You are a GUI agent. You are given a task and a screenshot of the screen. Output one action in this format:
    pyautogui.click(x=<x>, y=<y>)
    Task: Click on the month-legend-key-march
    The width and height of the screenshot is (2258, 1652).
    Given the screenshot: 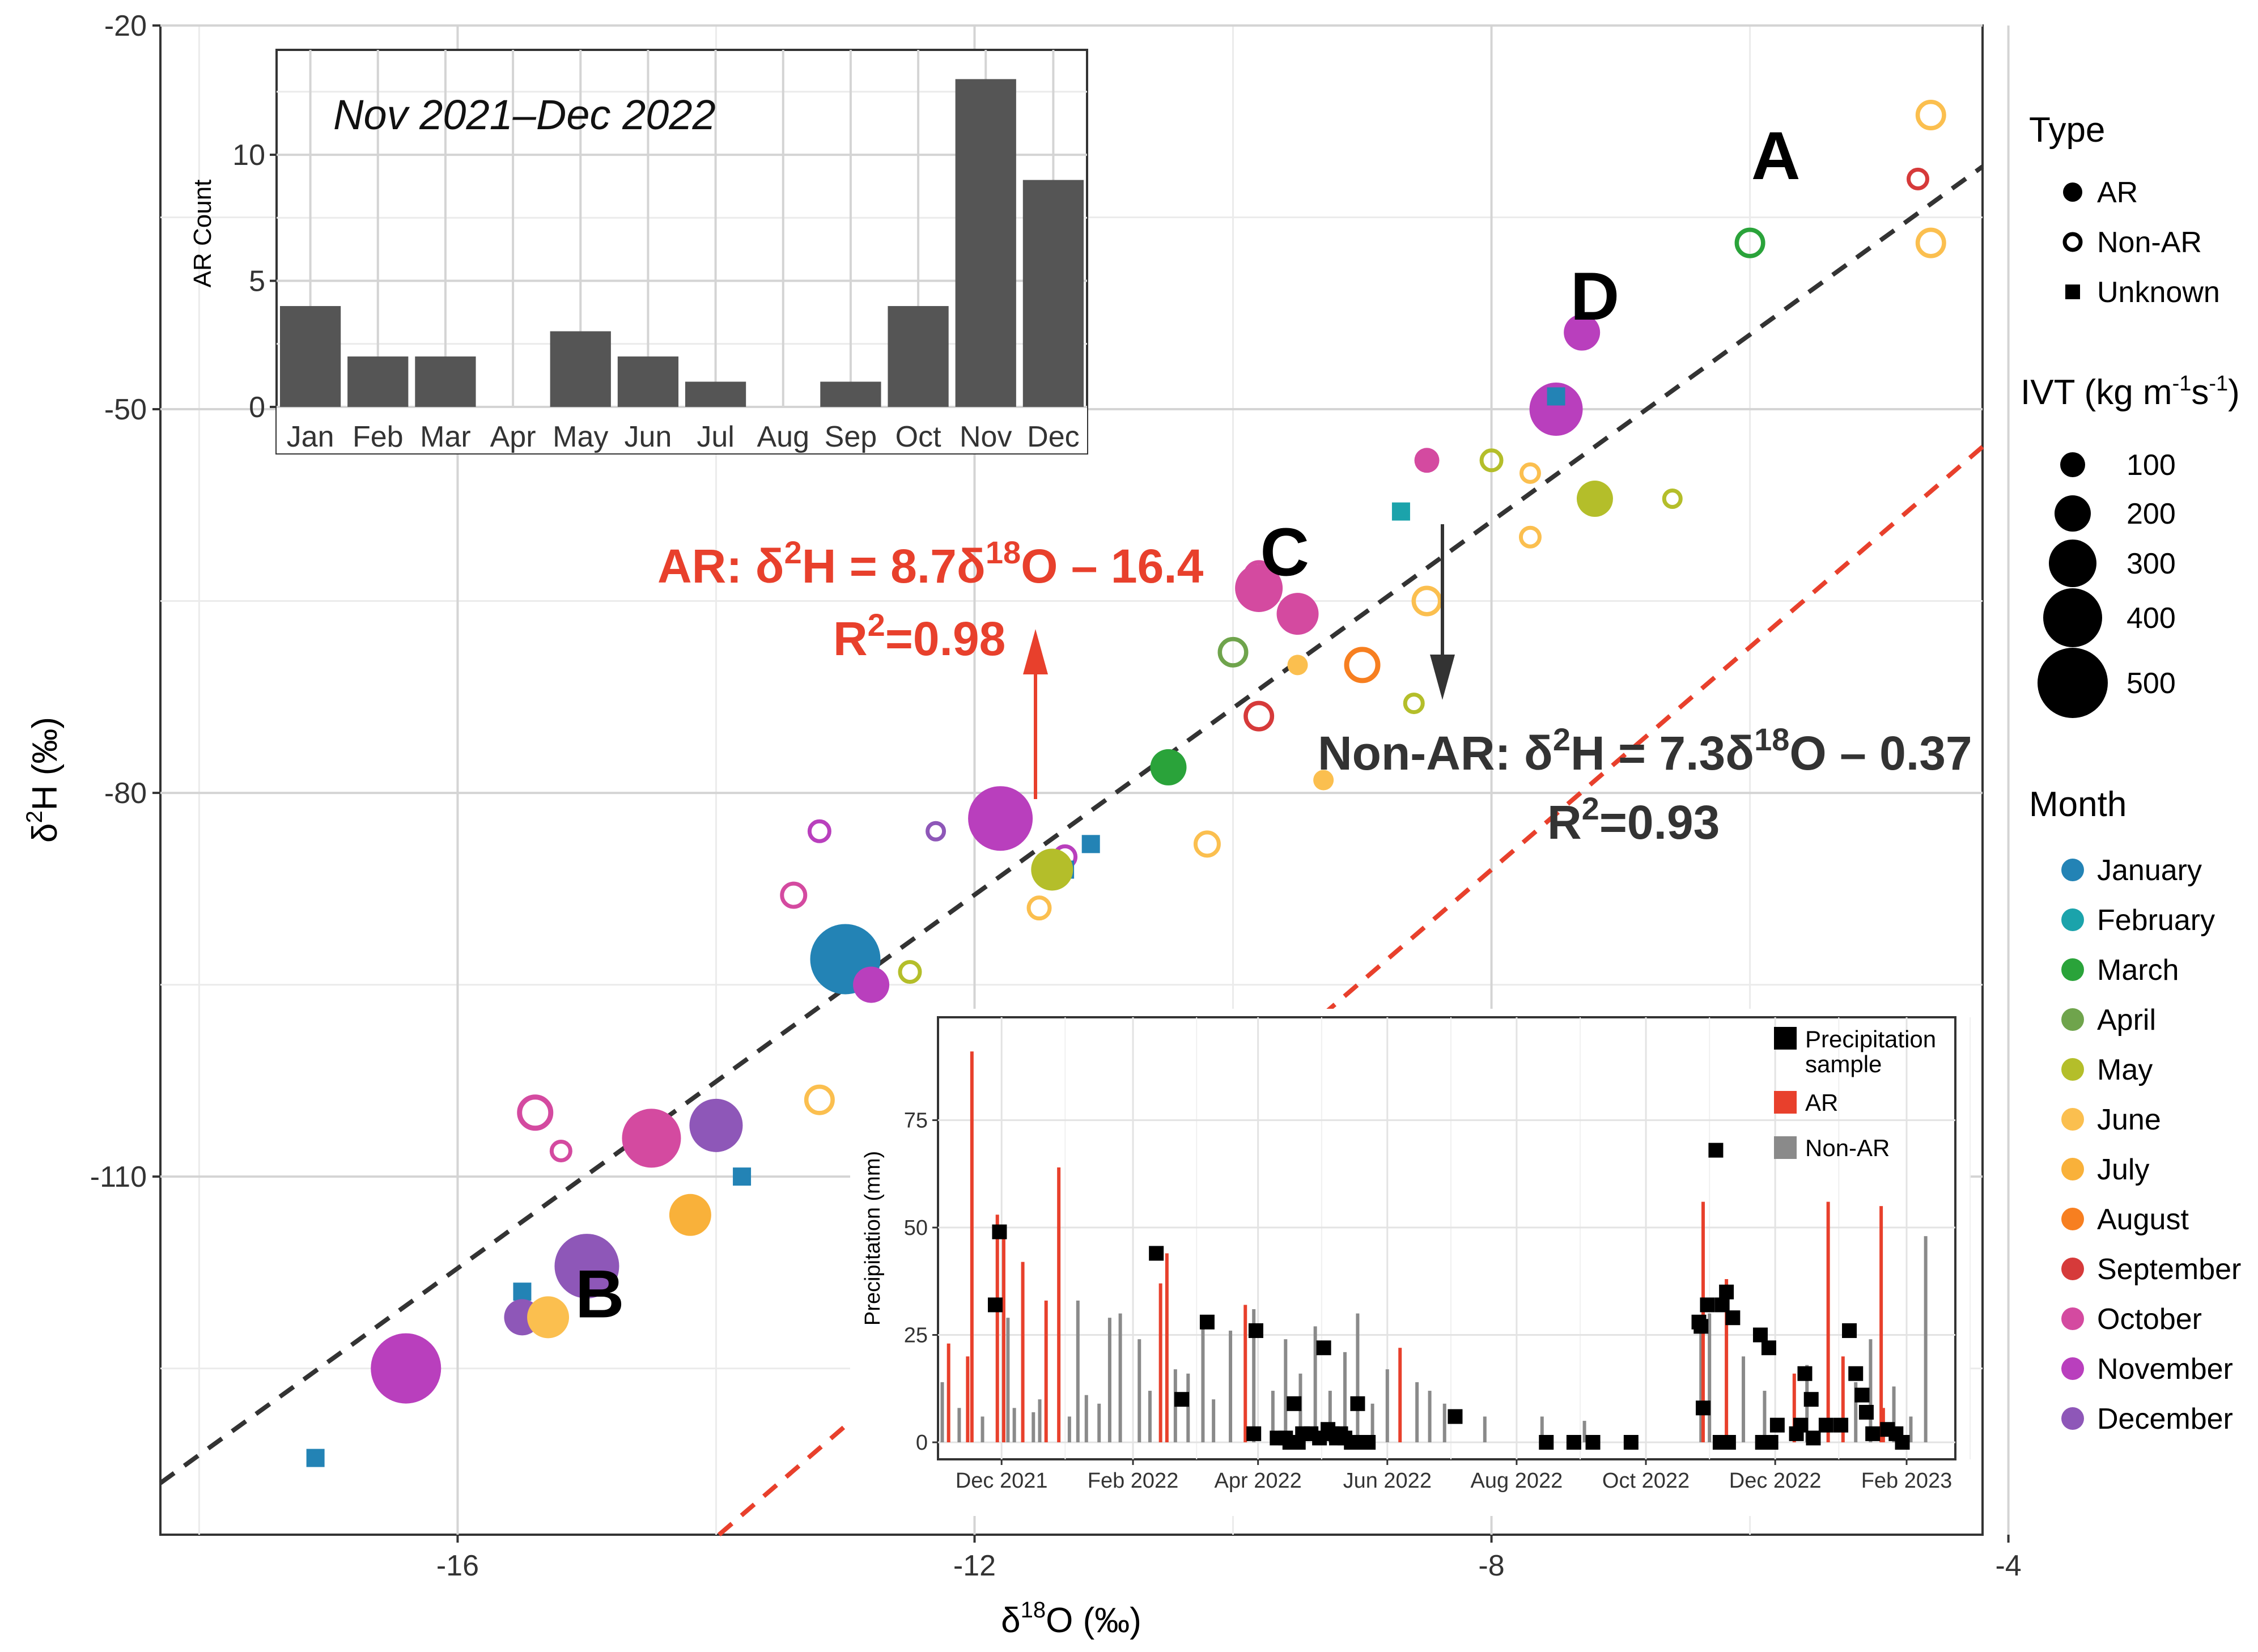 What is the action you would take?
    pyautogui.click(x=2072, y=969)
    